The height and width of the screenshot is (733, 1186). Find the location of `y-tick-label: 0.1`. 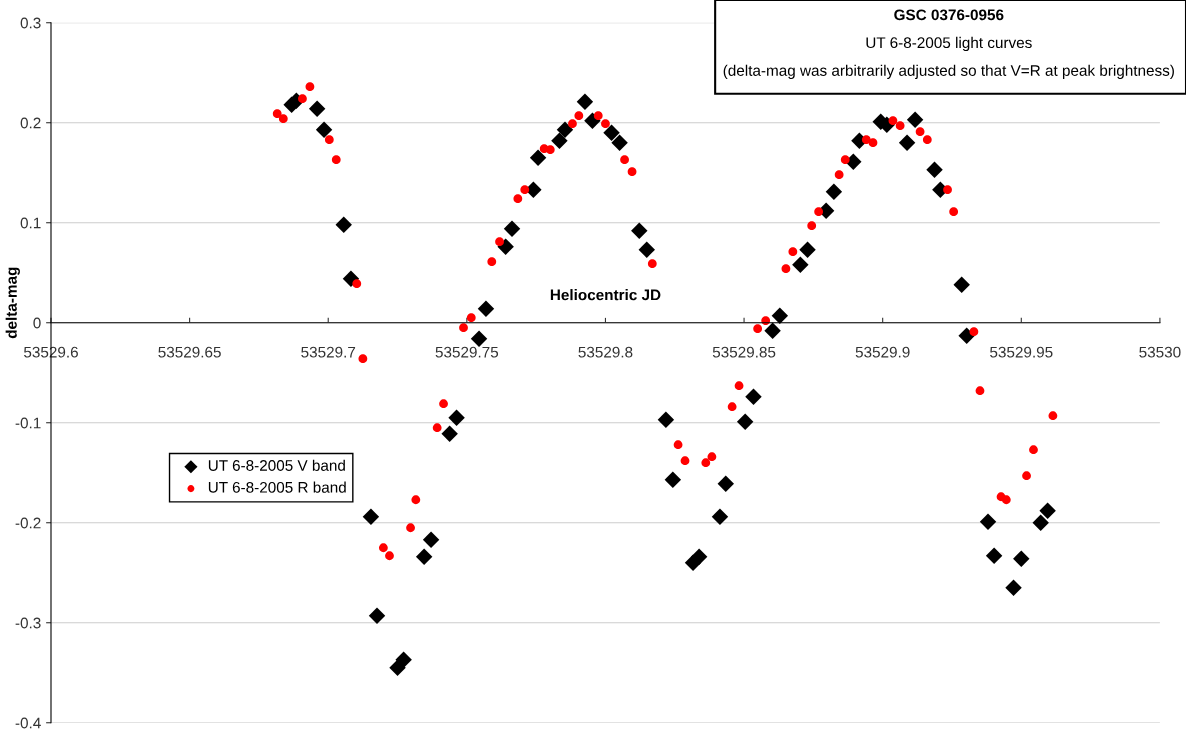

y-tick-label: 0.1 is located at coordinates (30, 223).